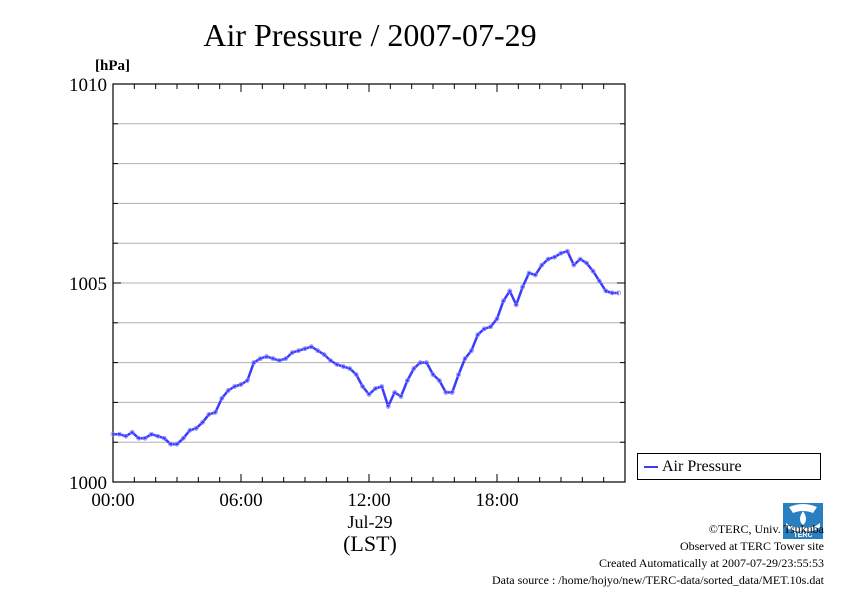  What do you see at coordinates (803, 521) in the screenshot?
I see `terc-logo-icon: TERC` at bounding box center [803, 521].